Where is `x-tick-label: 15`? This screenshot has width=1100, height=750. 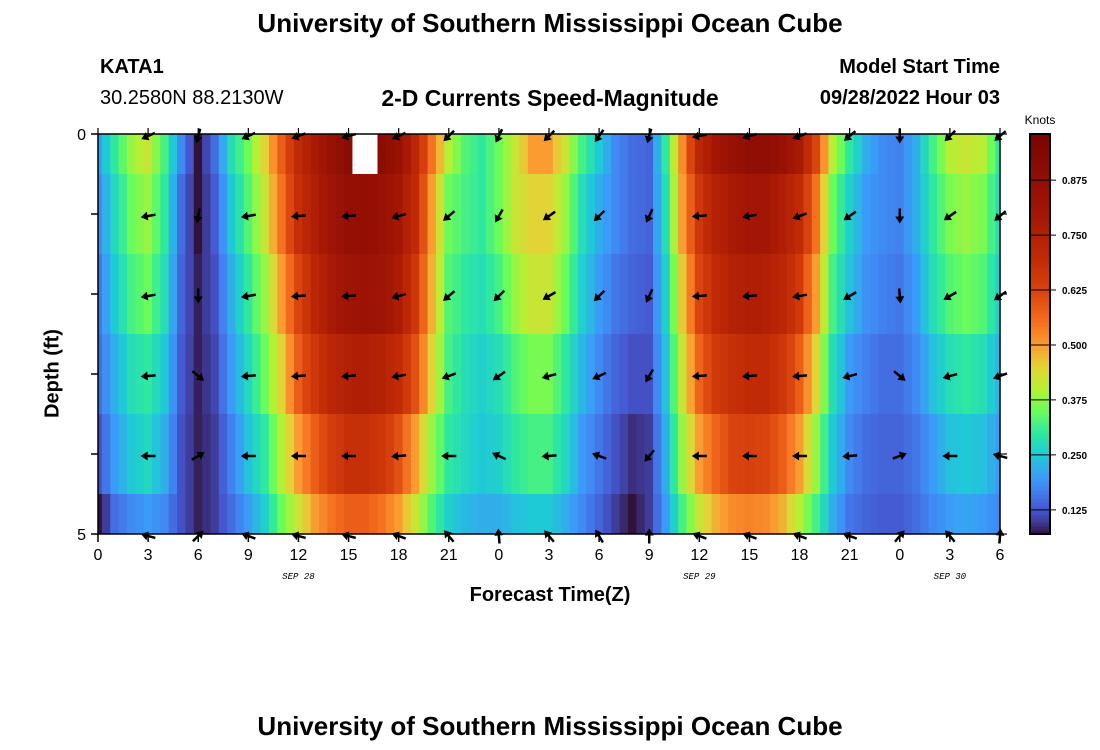 x-tick-label: 15 is located at coordinates (750, 555).